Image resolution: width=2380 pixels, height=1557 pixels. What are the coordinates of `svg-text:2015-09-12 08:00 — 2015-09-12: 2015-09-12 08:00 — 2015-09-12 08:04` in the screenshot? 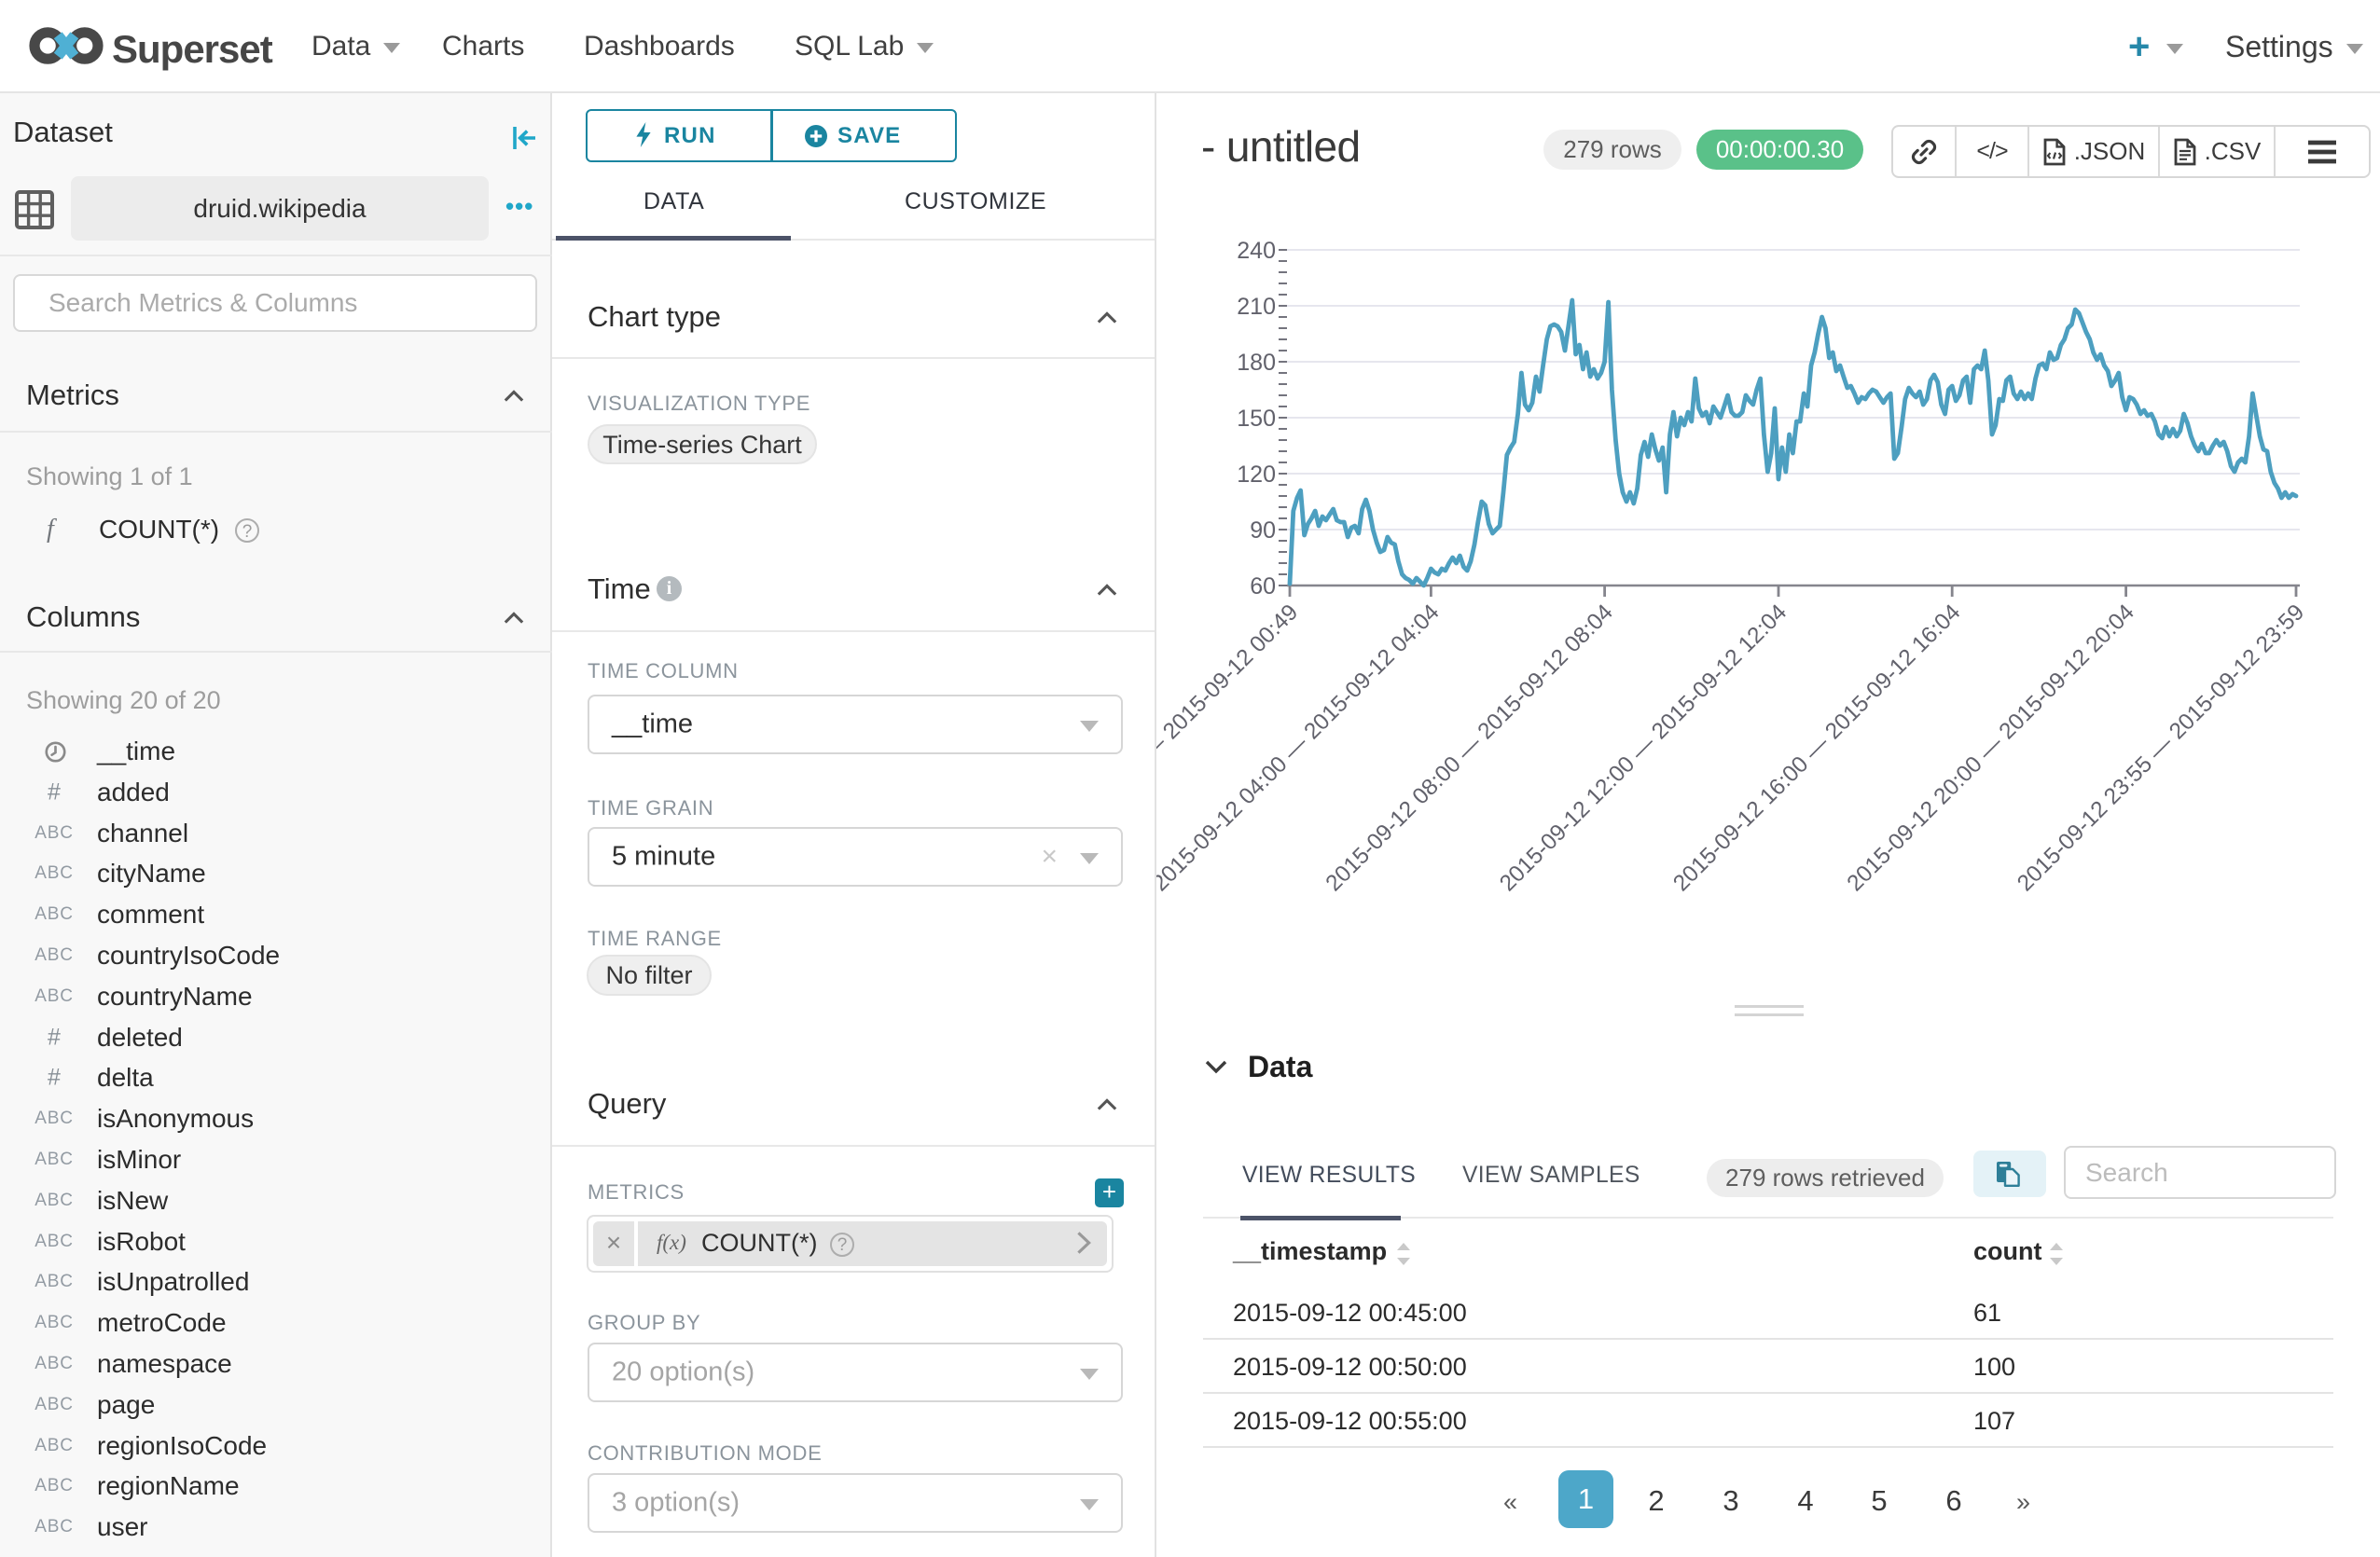 It's located at (1469, 747).